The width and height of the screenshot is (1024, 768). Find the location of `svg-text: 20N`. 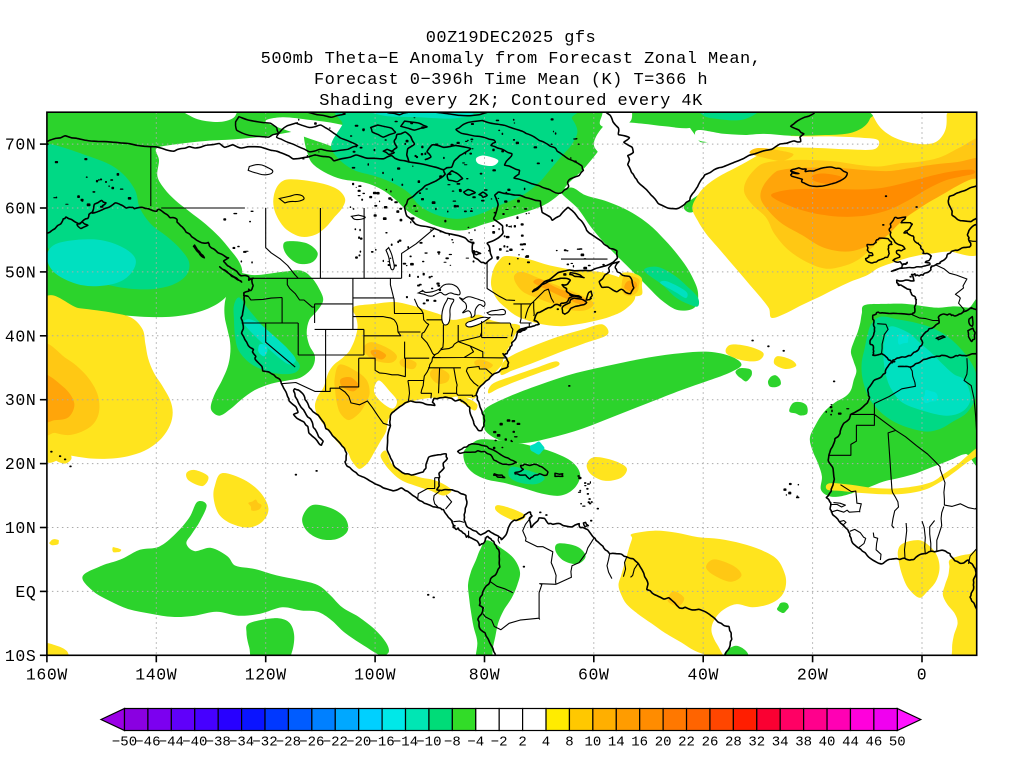

svg-text: 20N is located at coordinates (21, 464).